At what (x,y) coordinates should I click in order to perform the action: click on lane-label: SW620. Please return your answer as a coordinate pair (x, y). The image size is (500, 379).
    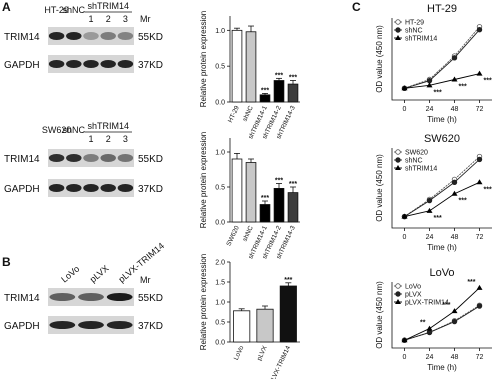
    Looking at the image, I should click on (57, 130).